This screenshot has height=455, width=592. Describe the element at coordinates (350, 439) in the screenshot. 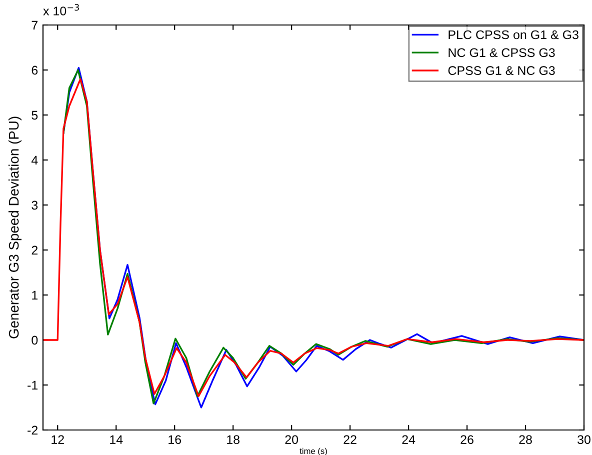

I see `x-tick-label: 22` at that location.